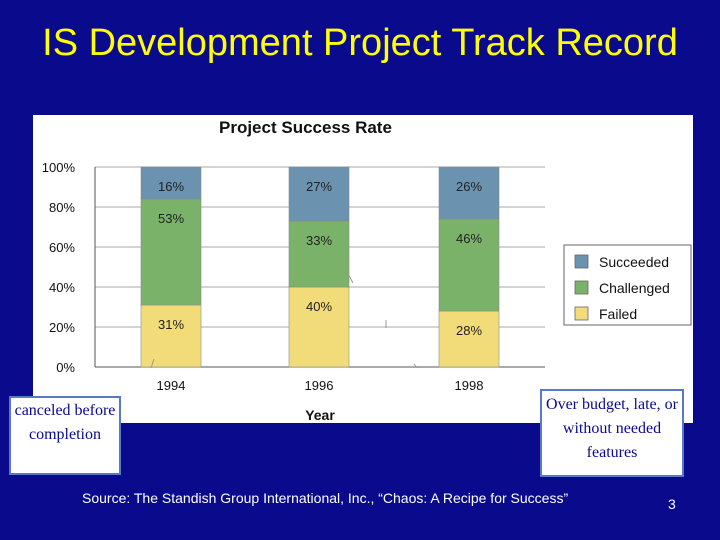 The height and width of the screenshot is (540, 720). I want to click on x-tick-label: 1996, so click(319, 385).